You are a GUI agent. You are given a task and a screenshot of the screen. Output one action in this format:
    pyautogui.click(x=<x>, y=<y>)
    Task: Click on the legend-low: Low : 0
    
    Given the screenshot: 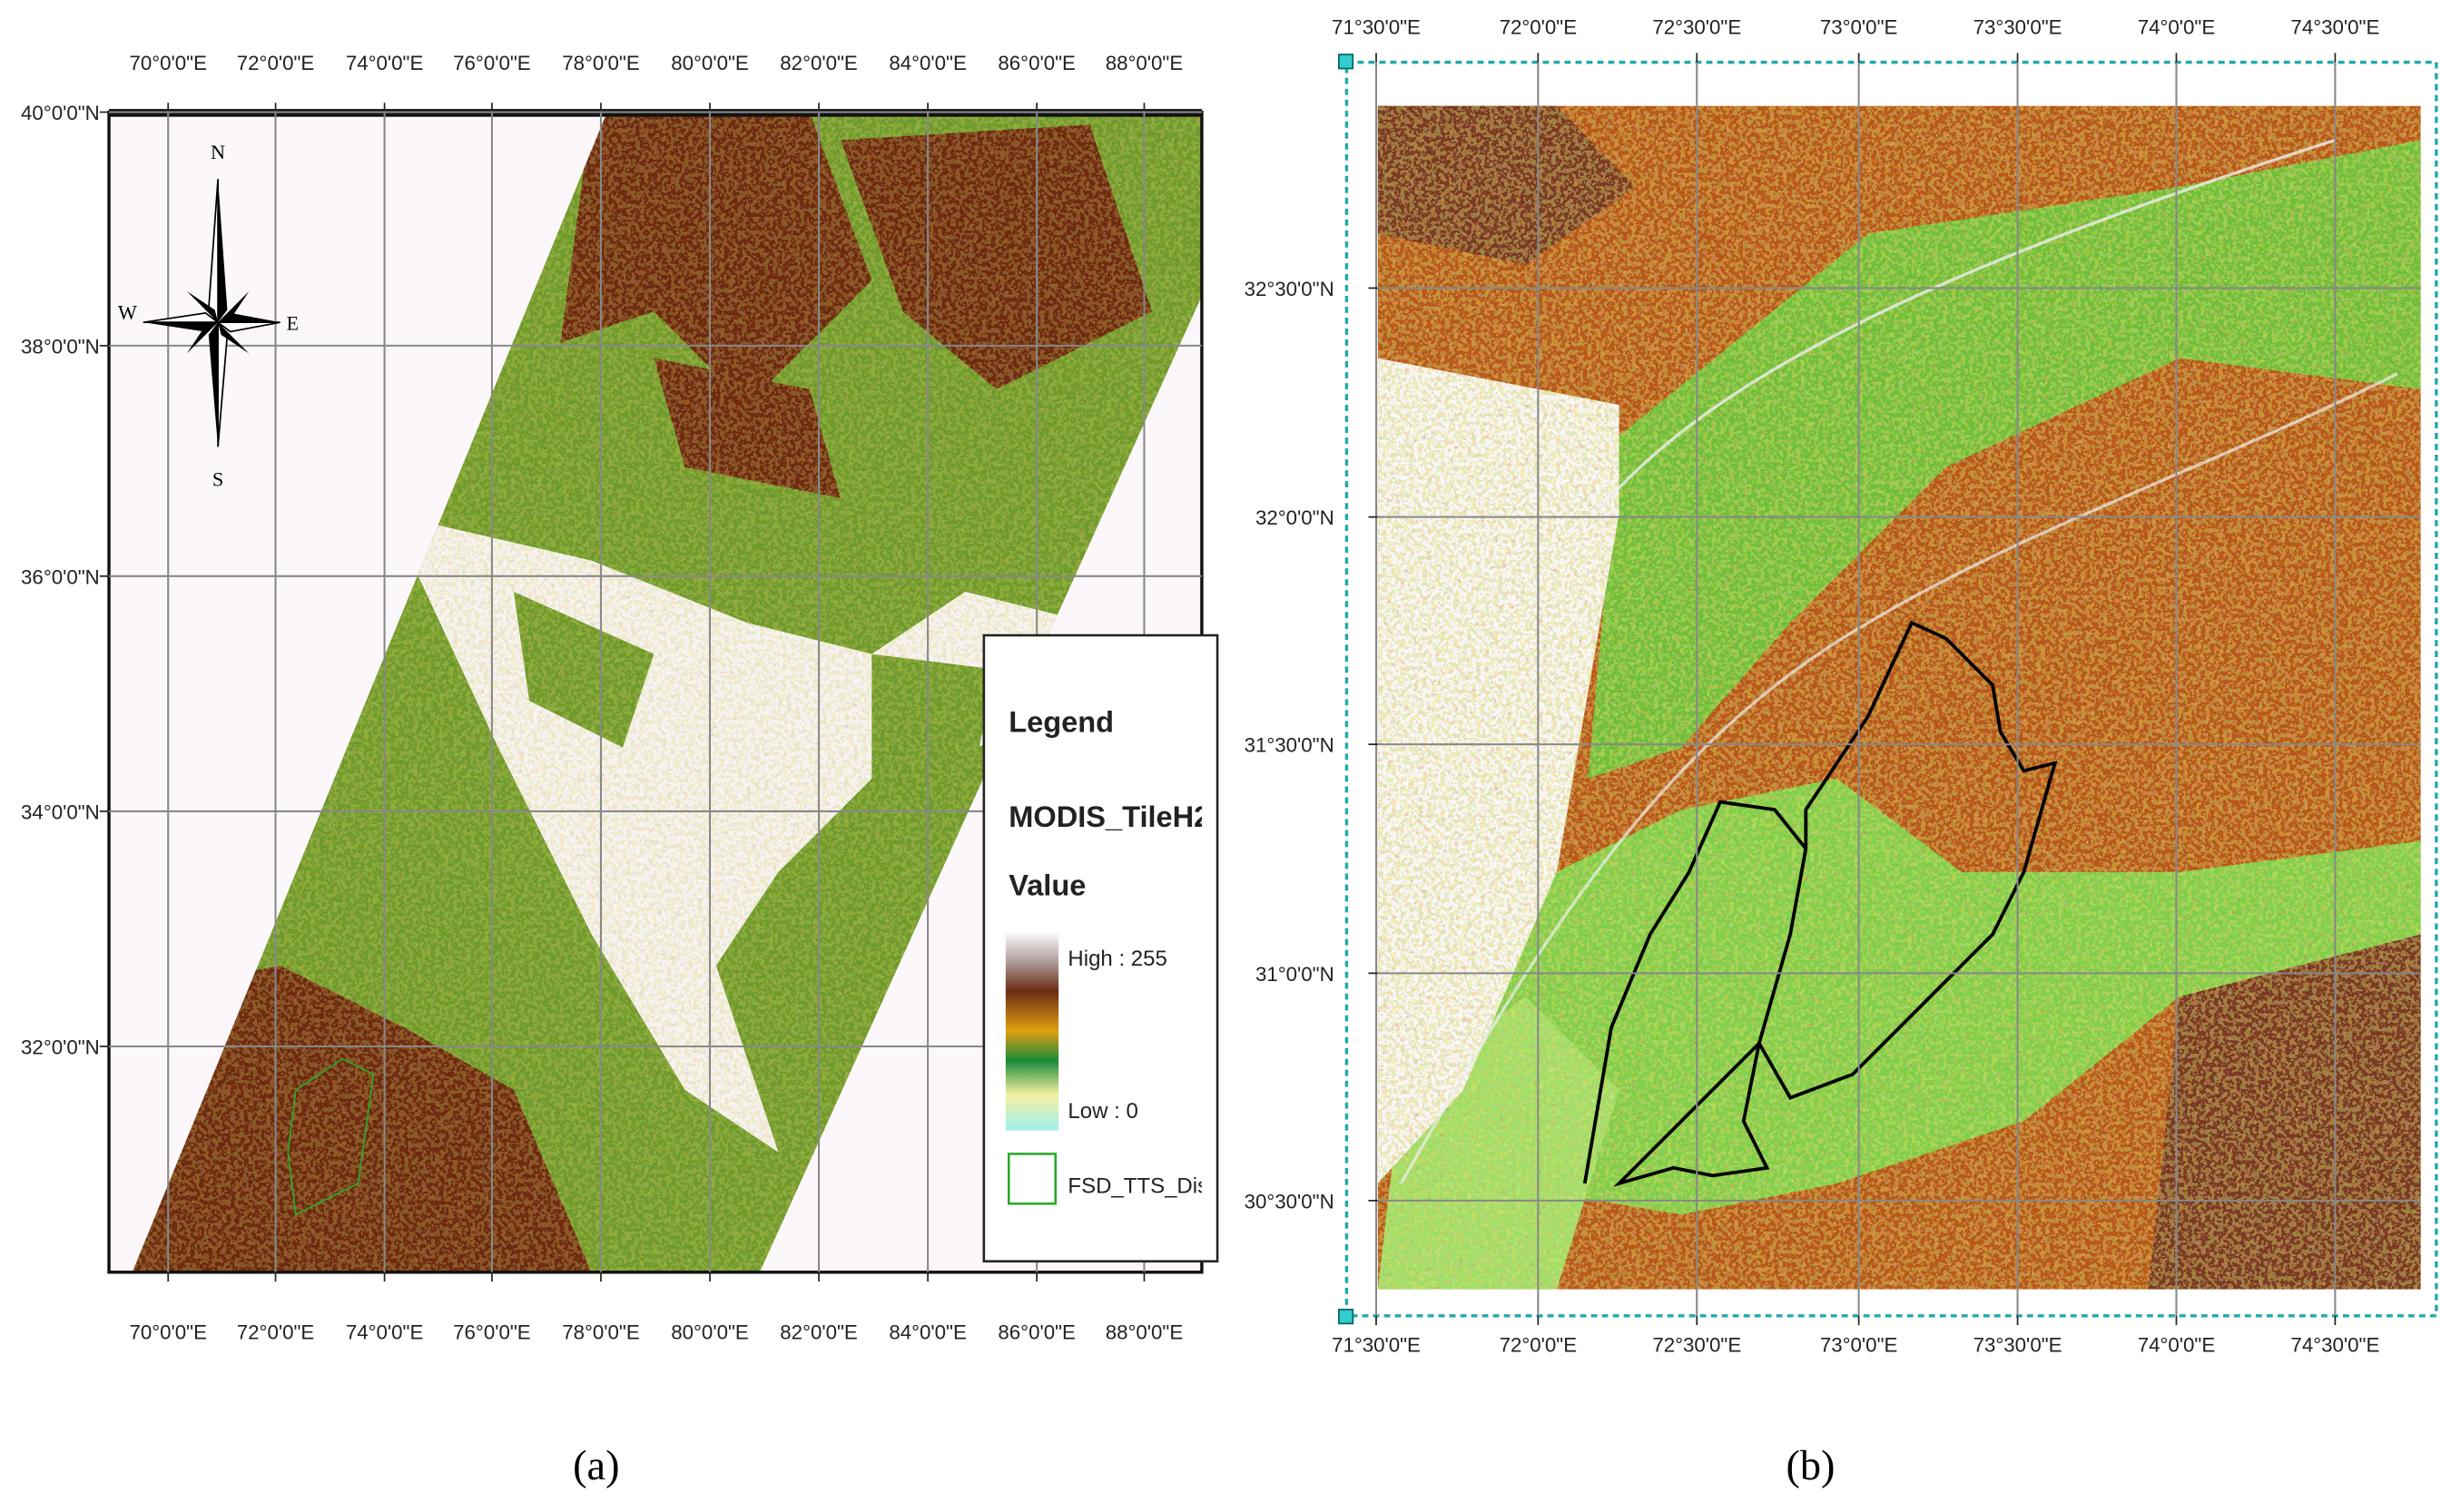 What is the action you would take?
    pyautogui.click(x=1102, y=1111)
    